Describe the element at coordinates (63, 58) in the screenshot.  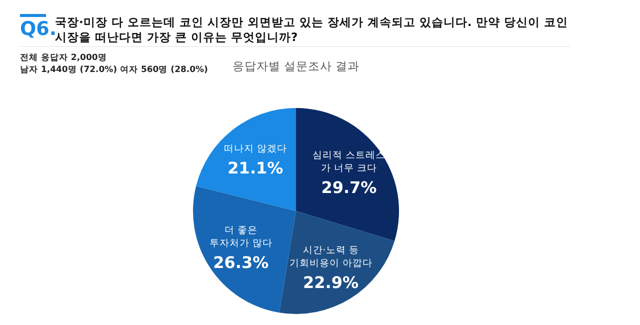
I see `annotation: 전체 응답자 2,000명` at that location.